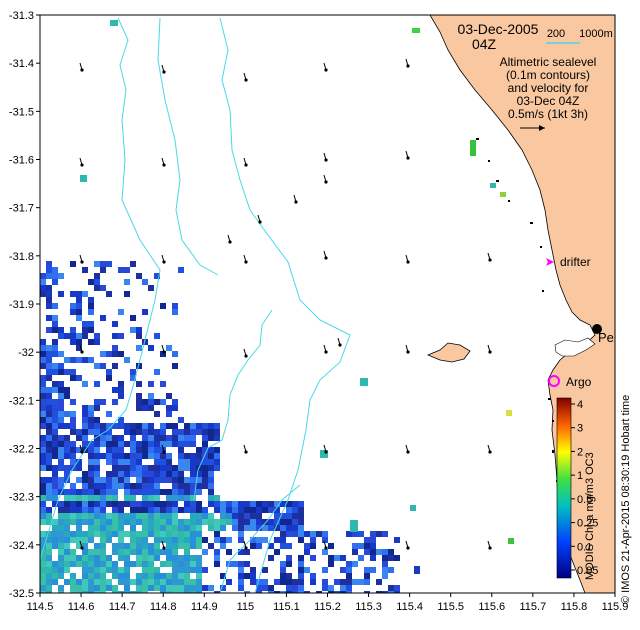 This screenshot has height=630, width=640. Describe the element at coordinates (579, 382) in the screenshot. I see `argo-label: Argo` at that location.